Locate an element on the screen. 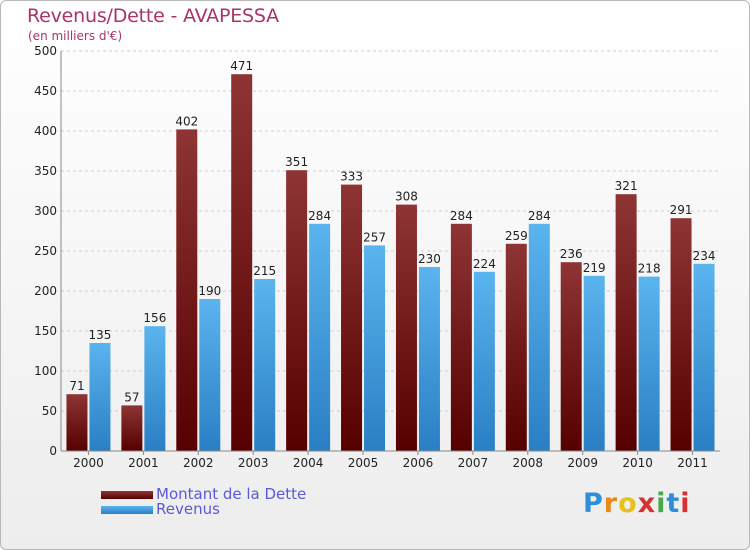 The width and height of the screenshot is (750, 550). data-label: 308 is located at coordinates (406, 197).